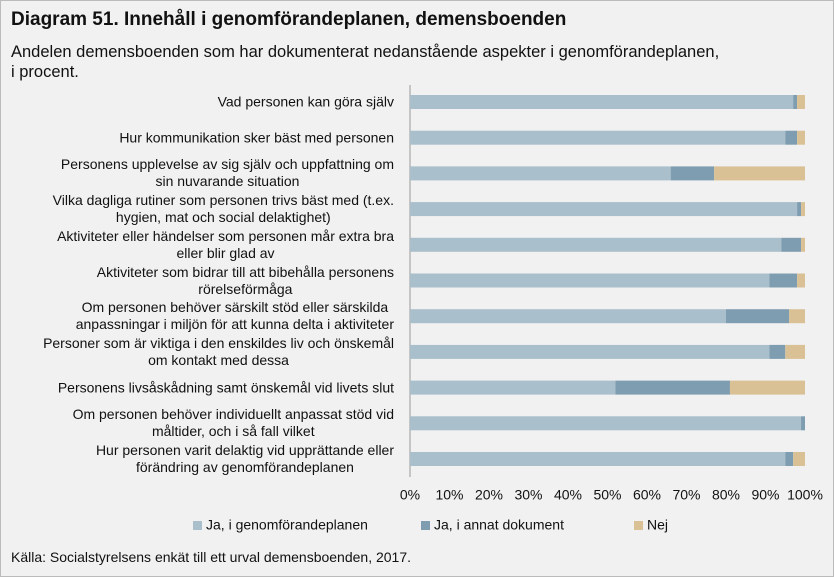 Image resolution: width=834 pixels, height=577 pixels. Describe the element at coordinates (449, 495) in the screenshot. I see `x-tick-label: 10%` at that location.